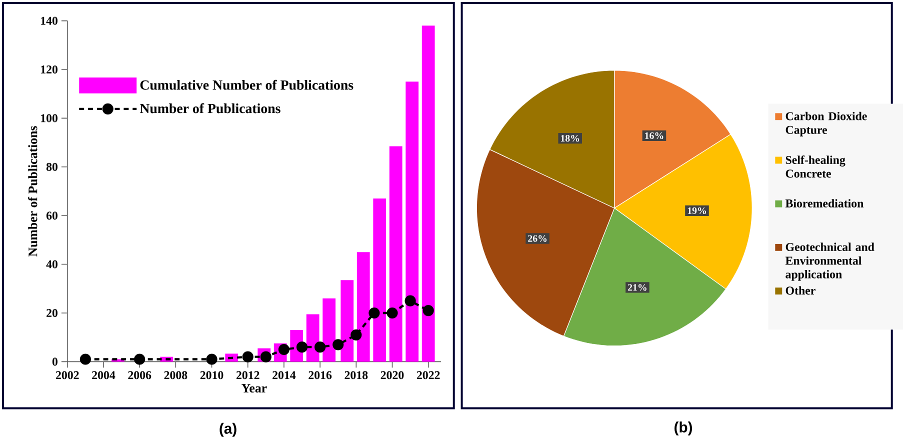  I want to click on data-label: 21%, so click(637, 287).